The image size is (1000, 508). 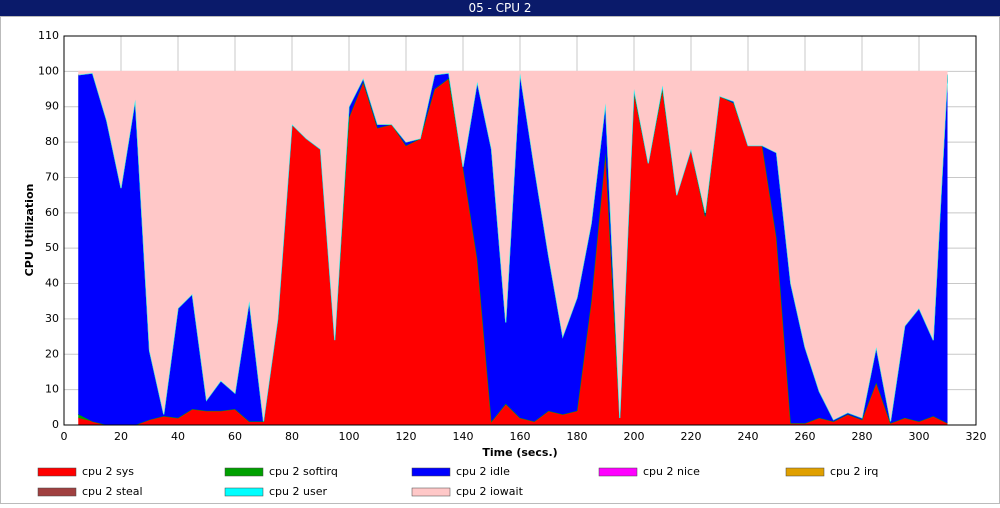 I want to click on y-tick-label: 100, so click(x=48, y=70).